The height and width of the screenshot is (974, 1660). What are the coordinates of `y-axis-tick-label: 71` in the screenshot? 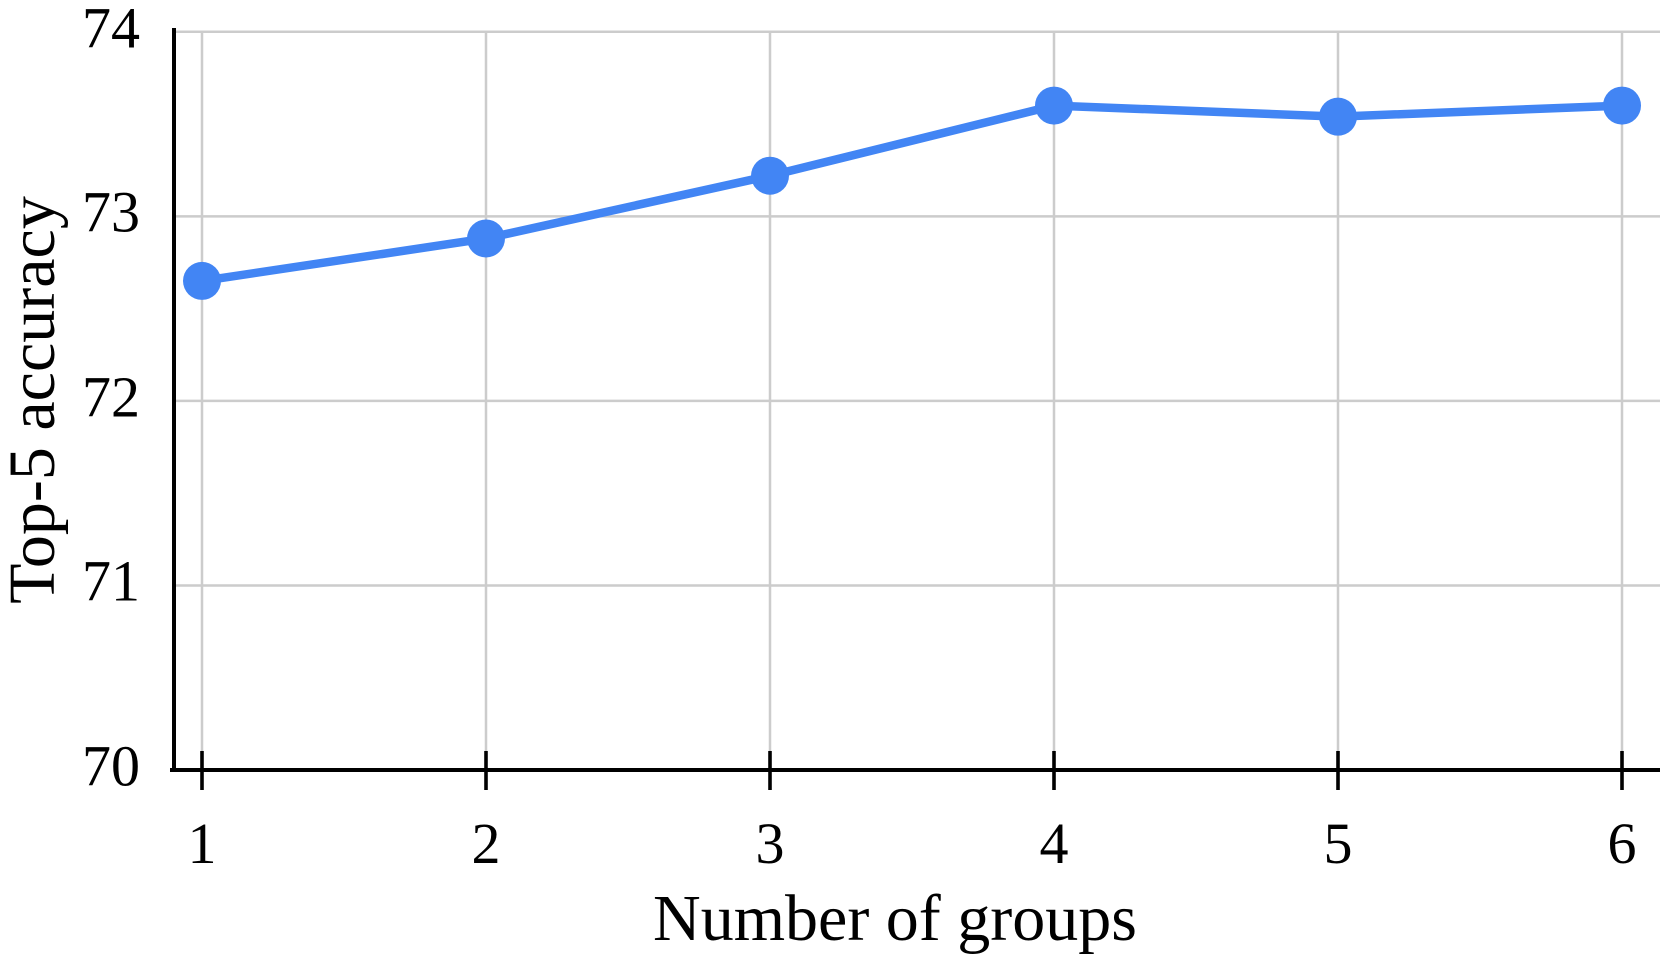 It's located at (111, 581).